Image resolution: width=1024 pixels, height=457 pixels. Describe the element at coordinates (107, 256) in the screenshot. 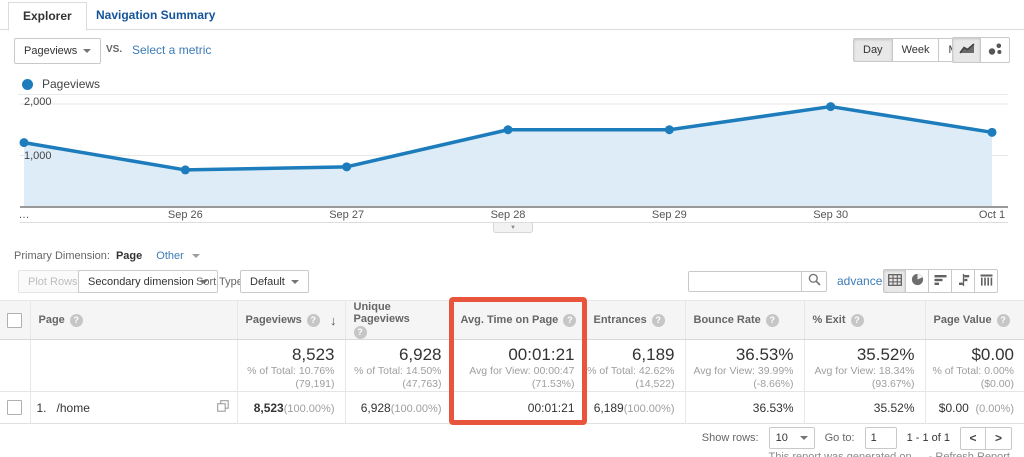

I see `primary-dimension-bar: Primary Dimension: Page Other` at that location.